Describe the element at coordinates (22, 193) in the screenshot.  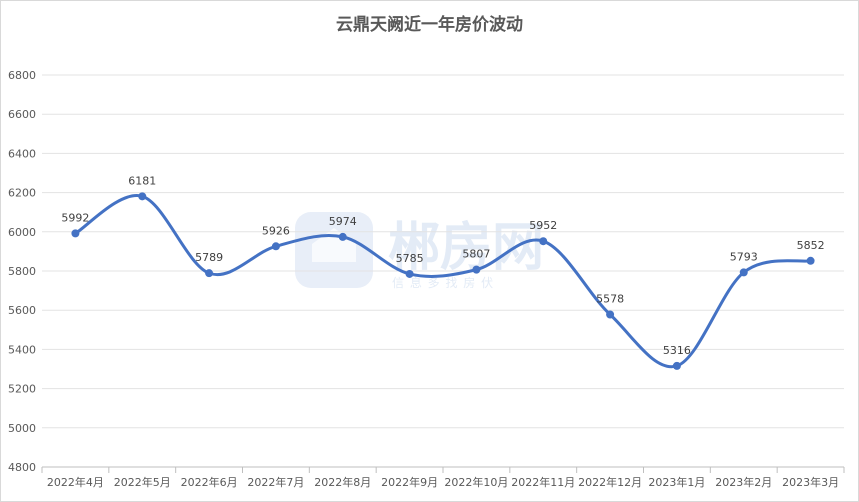
I see `y-tick-label: 6200` at that location.